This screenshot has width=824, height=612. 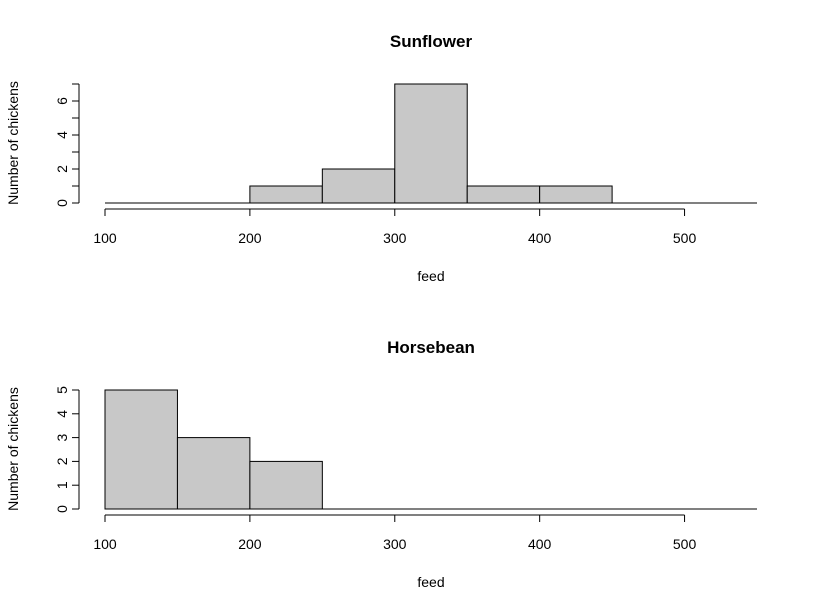 What do you see at coordinates (62, 101) in the screenshot?
I see `y-tick-label: 6` at bounding box center [62, 101].